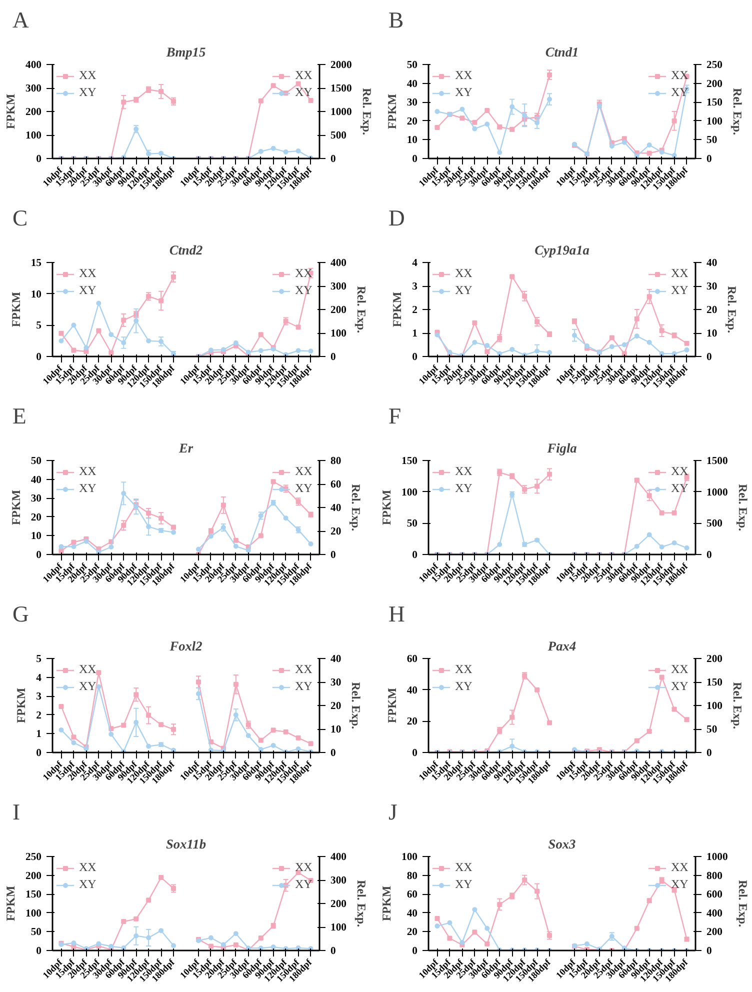  What do you see at coordinates (396, 20) in the screenshot?
I see `text: B` at bounding box center [396, 20].